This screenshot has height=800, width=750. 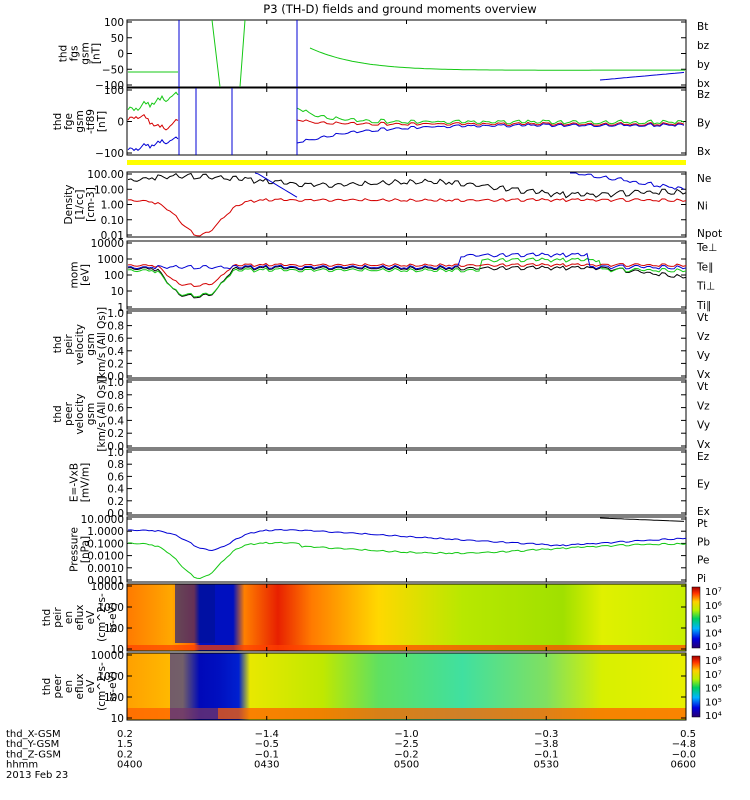 I want to click on fge-spikes, so click(x=238, y=121).